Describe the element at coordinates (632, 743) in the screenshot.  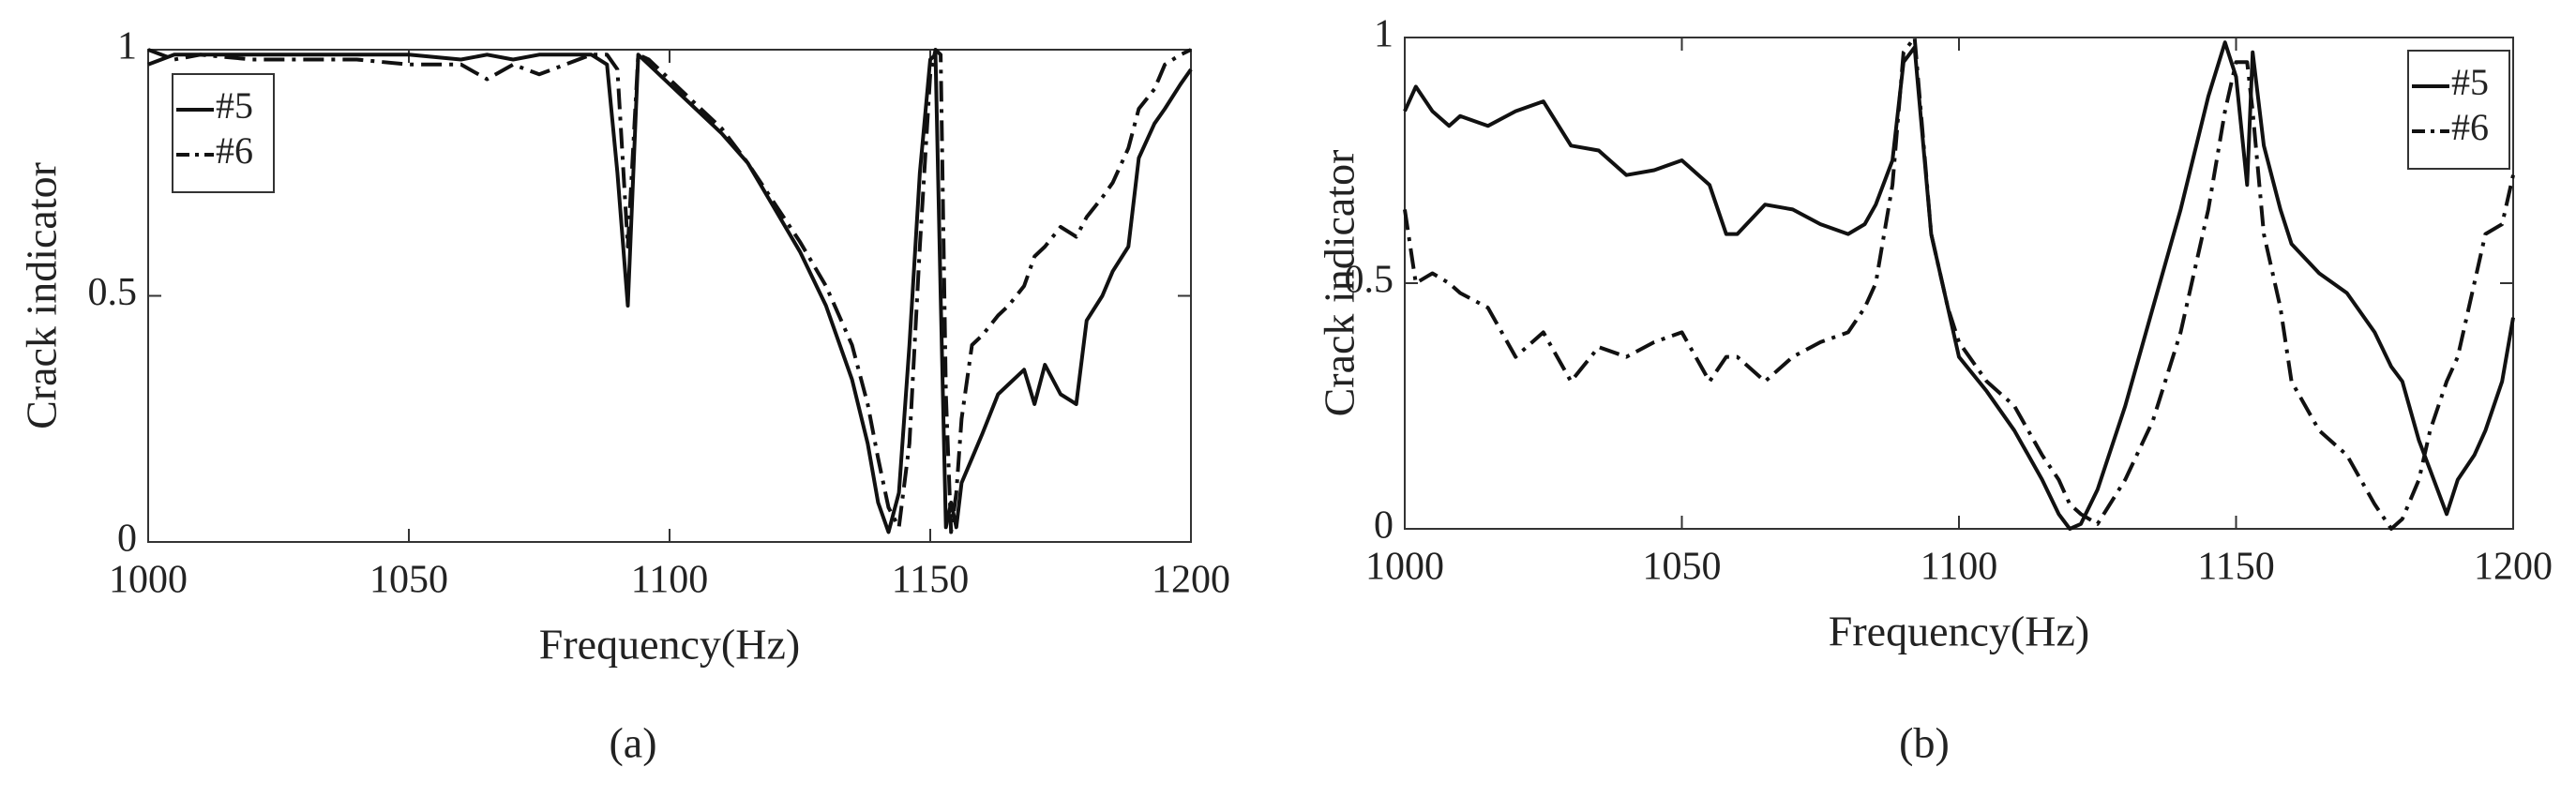
I see `caption: (a)` at that location.